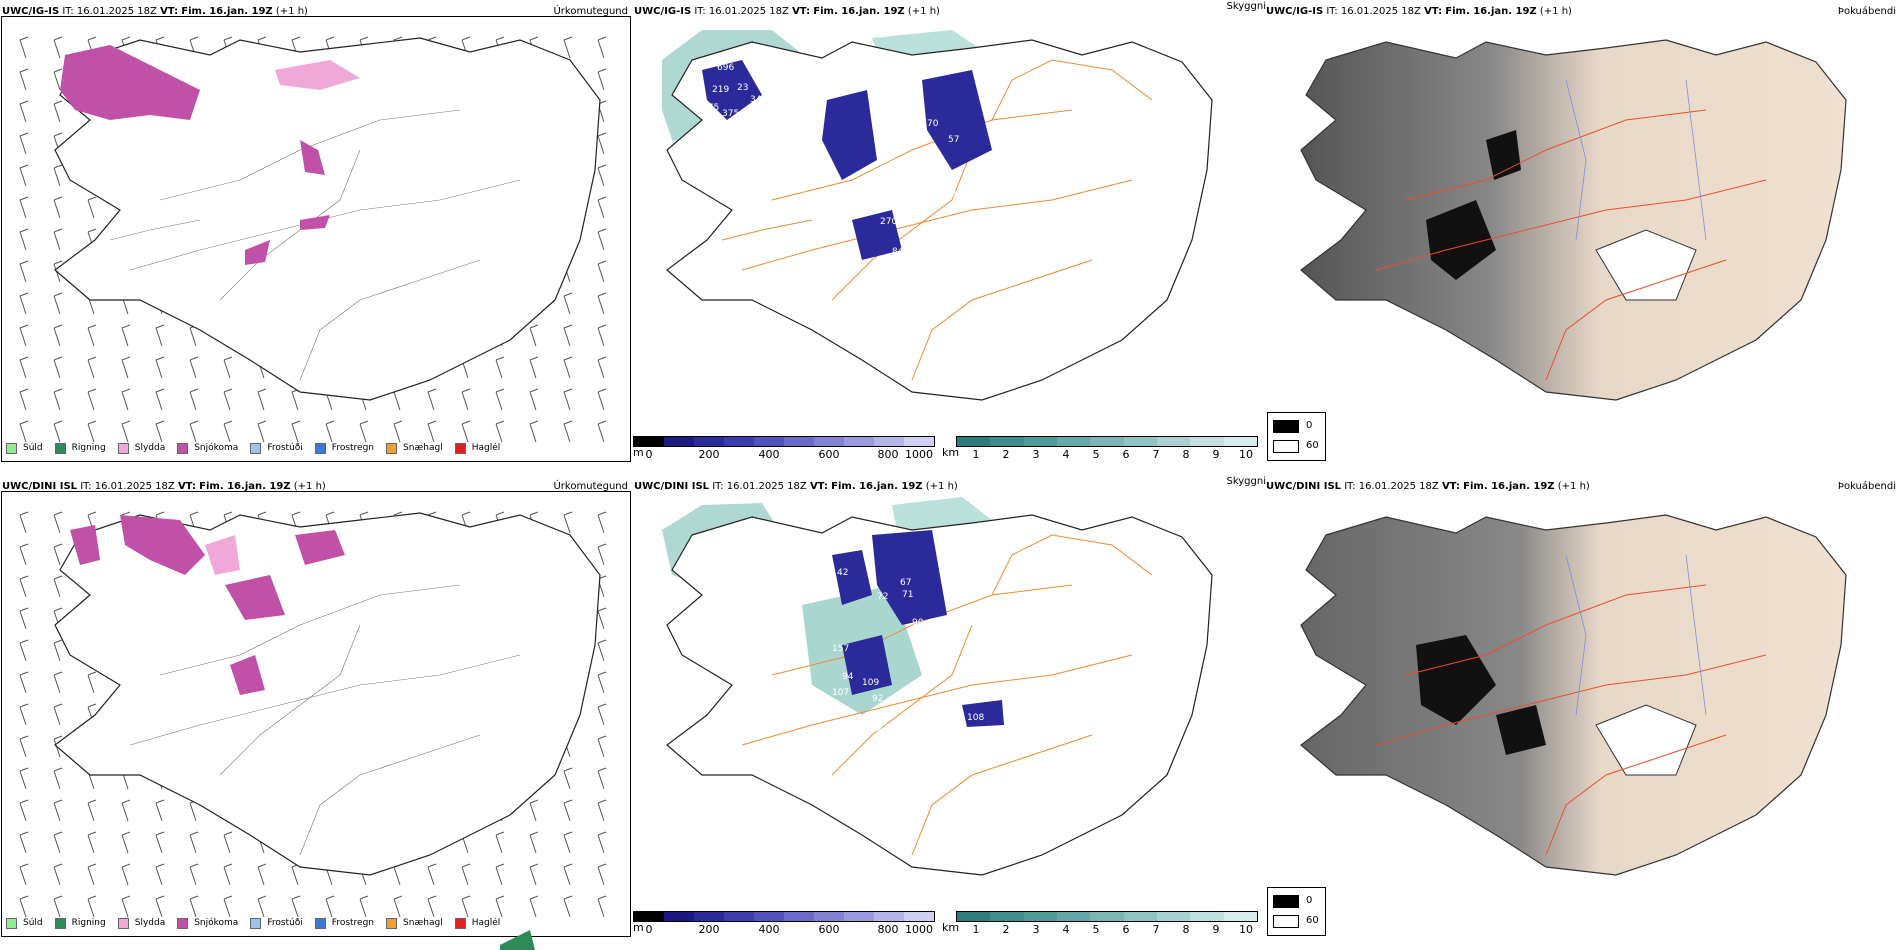 This screenshot has height=950, width=1900. Describe the element at coordinates (933, 124) in the screenshot. I see `ceiling-value: 70` at that location.